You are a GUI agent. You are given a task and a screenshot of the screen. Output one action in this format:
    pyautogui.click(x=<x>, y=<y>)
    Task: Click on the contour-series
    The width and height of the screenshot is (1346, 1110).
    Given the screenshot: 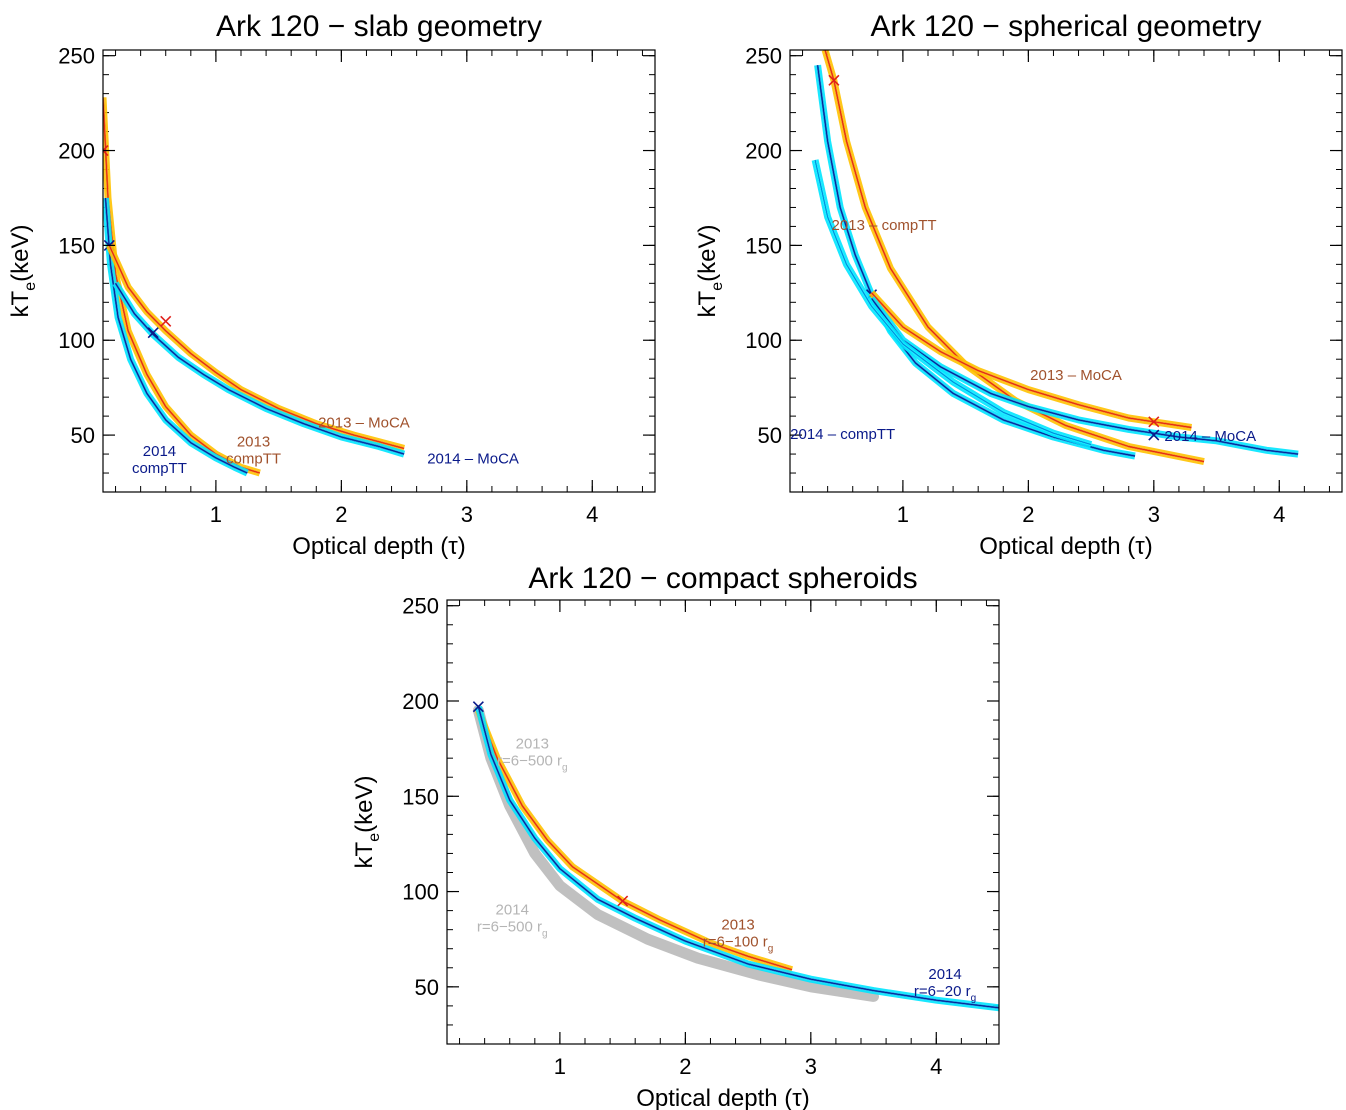 What is the action you would take?
    pyautogui.click(x=1055, y=258)
    